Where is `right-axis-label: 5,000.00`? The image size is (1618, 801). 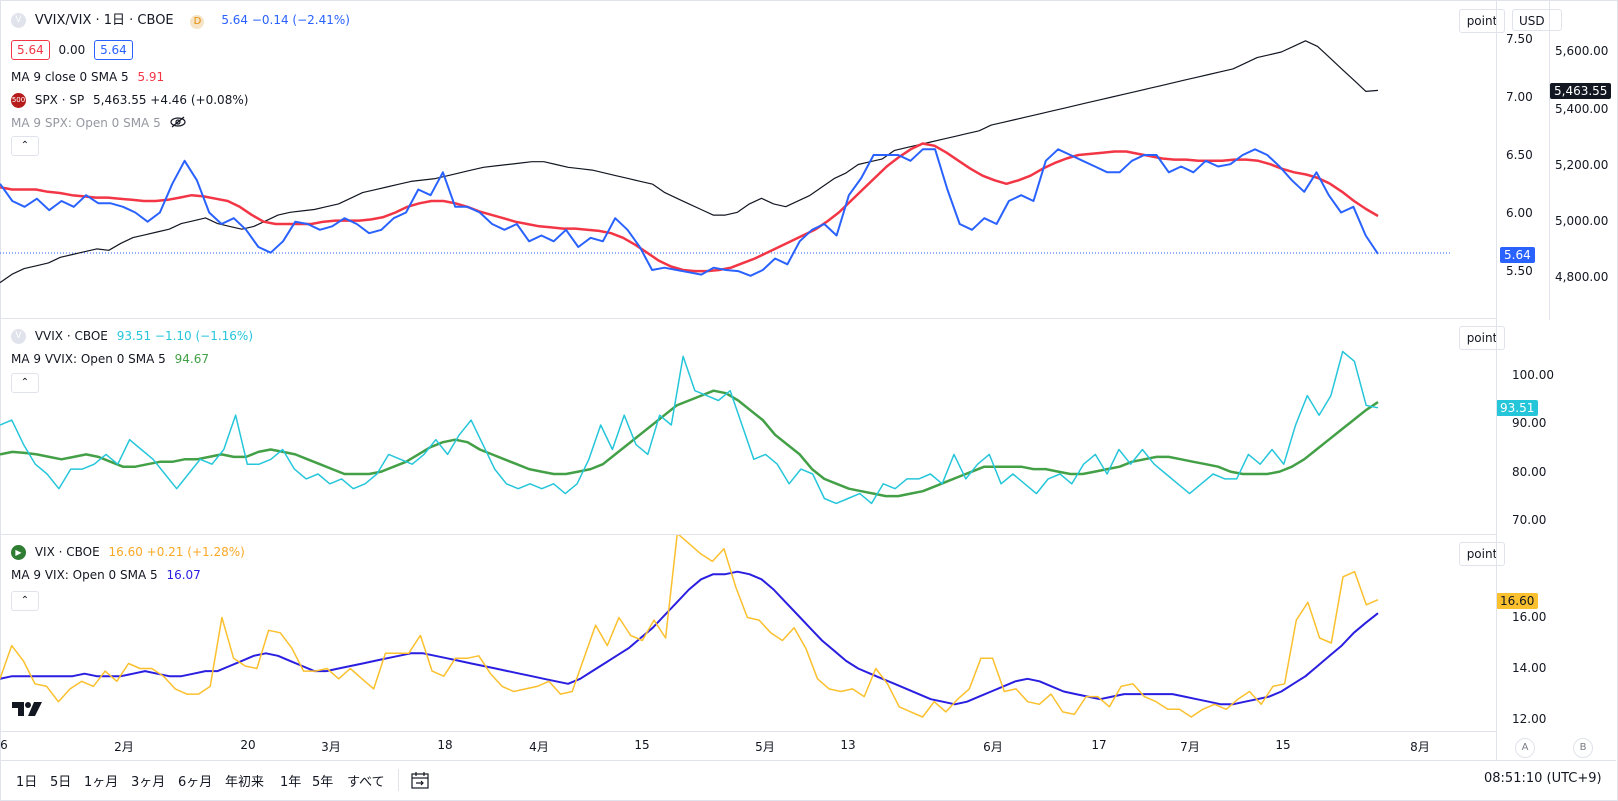
right-axis-label: 5,000.00 is located at coordinates (1582, 221).